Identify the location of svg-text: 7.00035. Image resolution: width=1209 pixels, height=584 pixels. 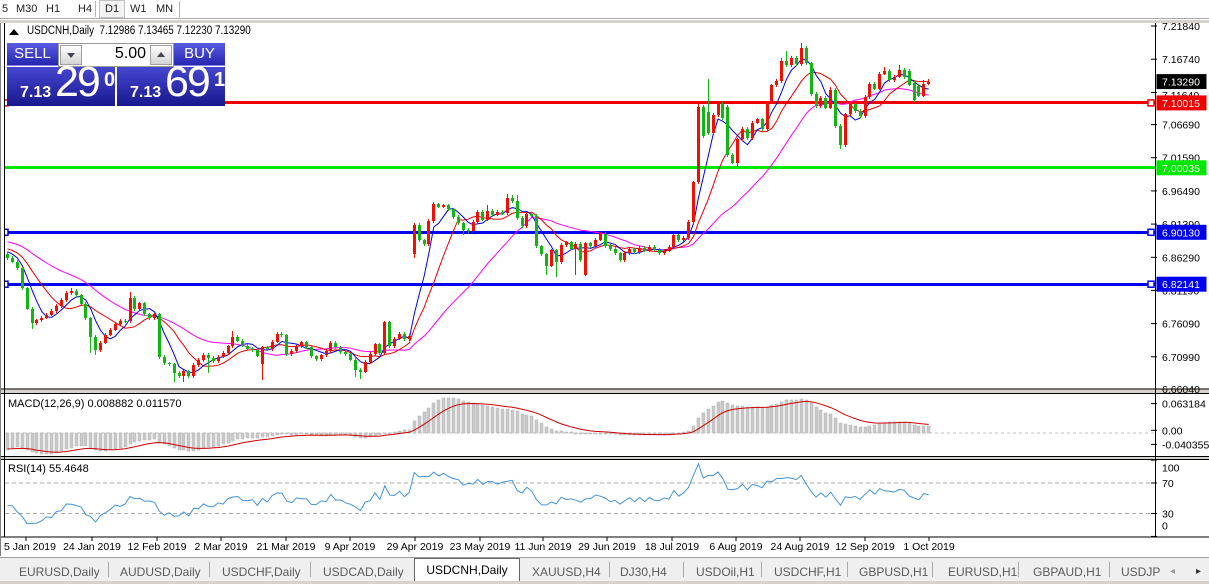
(1181, 169).